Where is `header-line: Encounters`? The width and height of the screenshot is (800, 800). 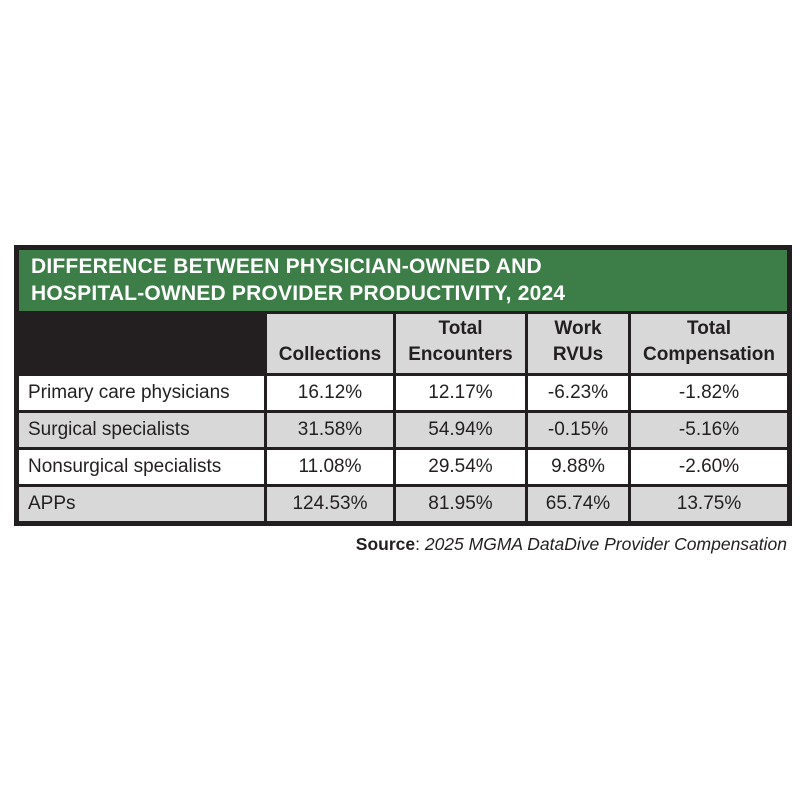
header-line: Encounters is located at coordinates (460, 354).